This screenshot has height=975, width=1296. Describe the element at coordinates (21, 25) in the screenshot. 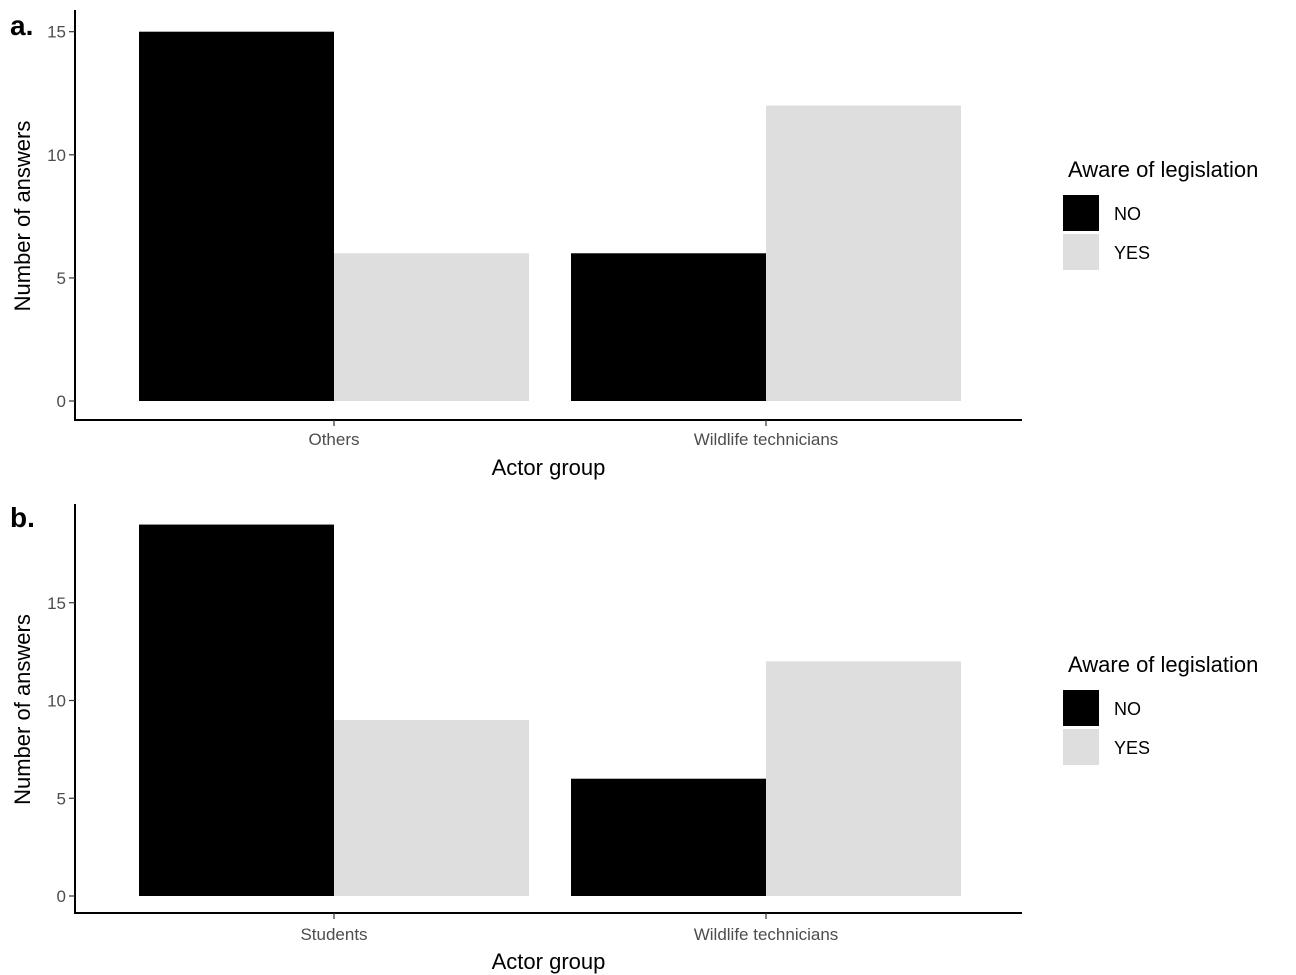

I see `panel-label: a.` at that location.